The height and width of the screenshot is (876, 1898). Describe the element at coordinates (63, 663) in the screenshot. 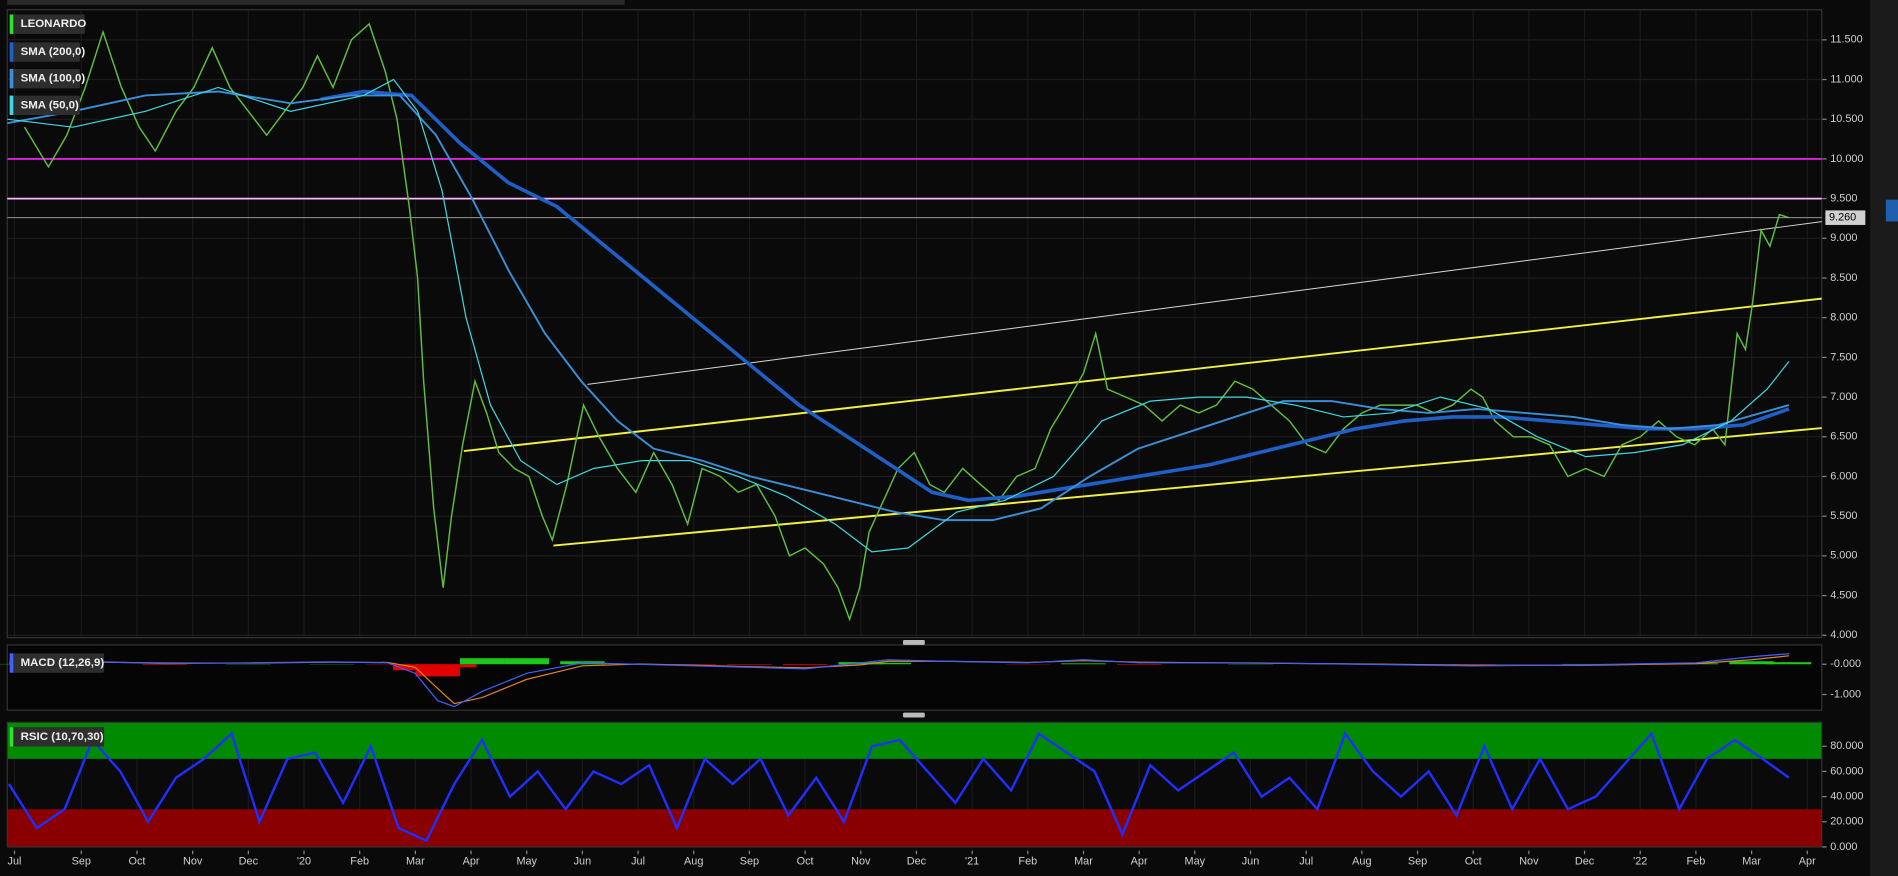

I see `legend-label: MACD (12,26,9)` at that location.